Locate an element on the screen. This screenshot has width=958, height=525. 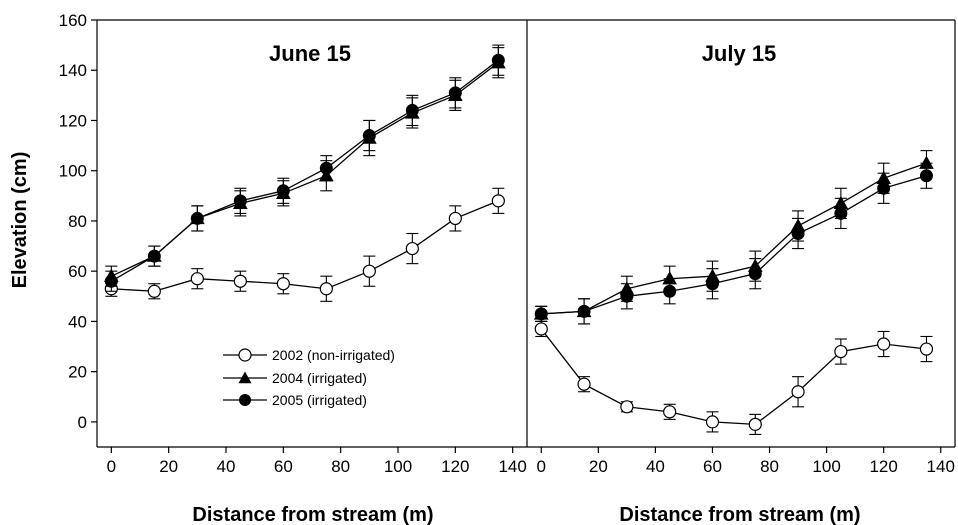
y-tick-label: 20 is located at coordinates (77, 372).